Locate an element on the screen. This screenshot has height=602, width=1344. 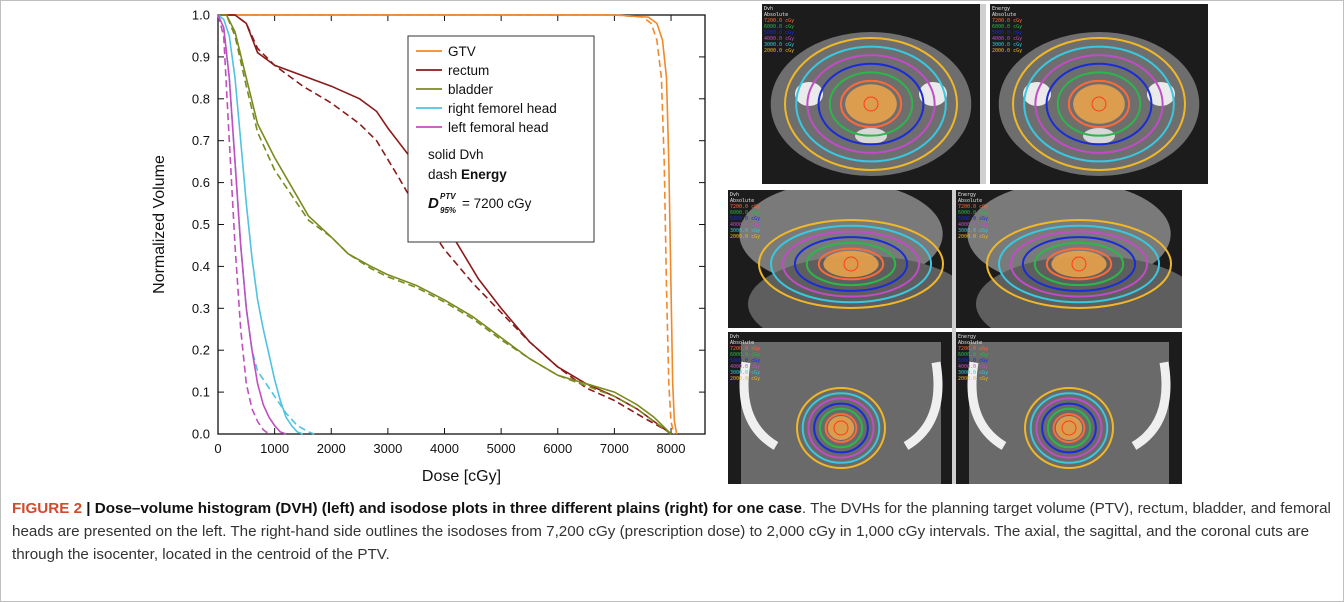
x-tick-label: 7000 is located at coordinates (614, 448).